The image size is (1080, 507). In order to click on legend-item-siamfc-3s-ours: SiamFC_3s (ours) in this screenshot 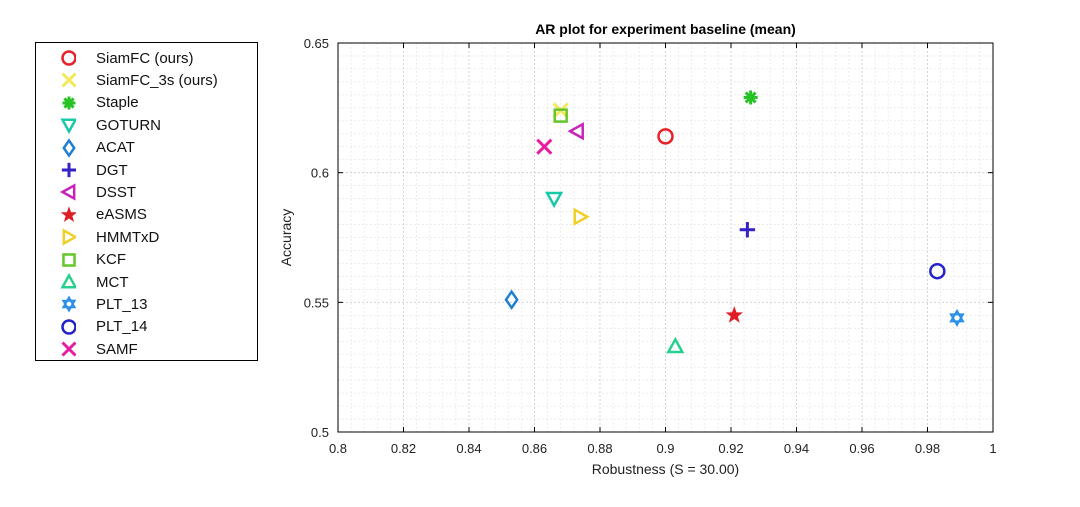, I will do `click(127, 80)`.